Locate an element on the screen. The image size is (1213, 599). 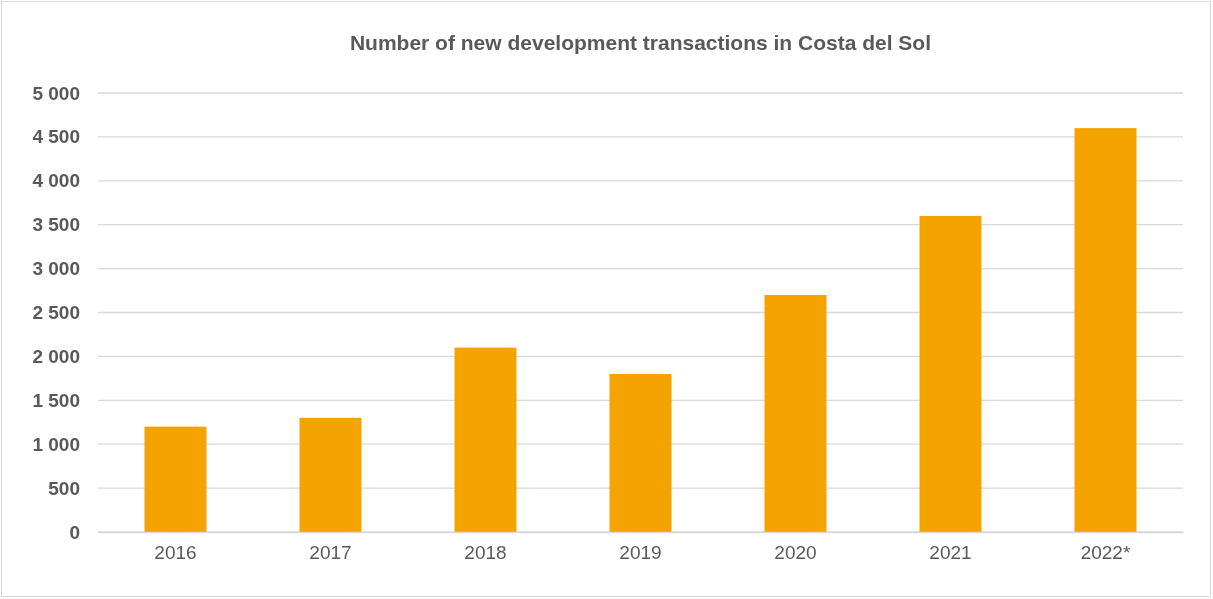
x-tick-label: 2018 is located at coordinates (485, 553).